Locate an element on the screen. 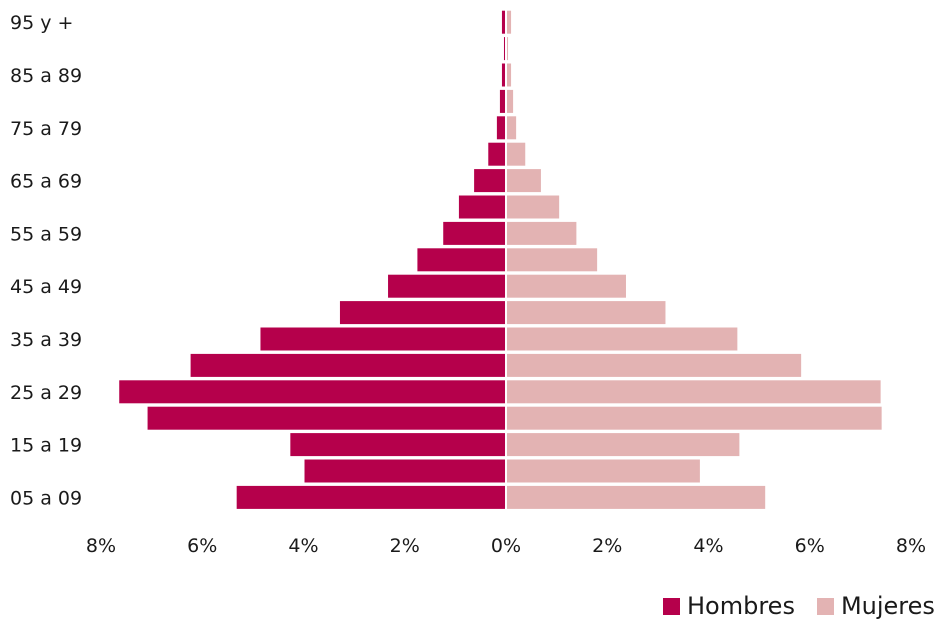  legend-swatch-hombres is located at coordinates (671, 606).